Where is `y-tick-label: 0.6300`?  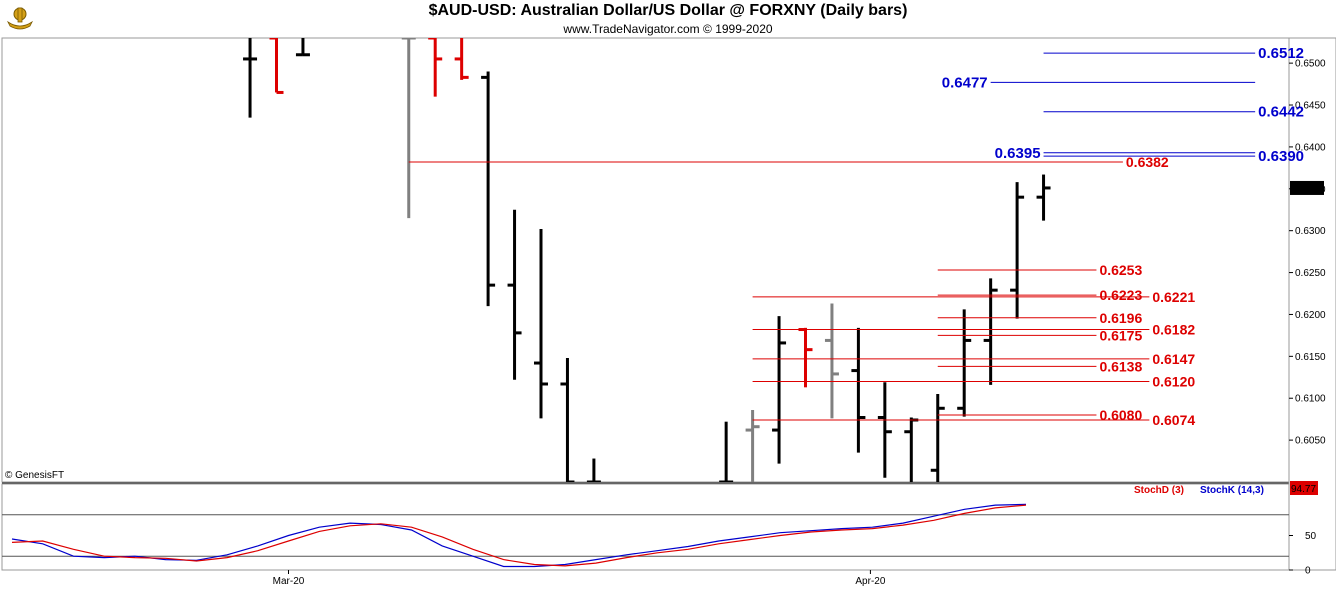 y-tick-label: 0.6300 is located at coordinates (1310, 231).